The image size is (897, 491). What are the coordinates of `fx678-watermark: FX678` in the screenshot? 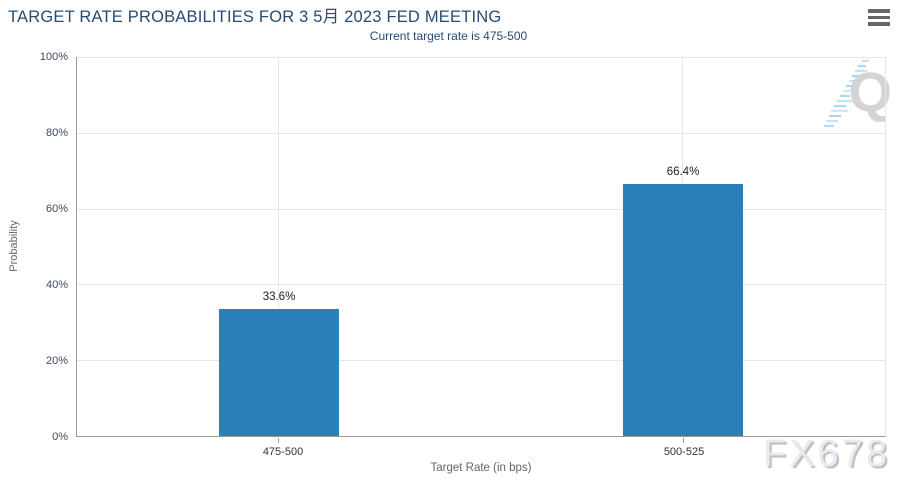 It's located at (826, 454).